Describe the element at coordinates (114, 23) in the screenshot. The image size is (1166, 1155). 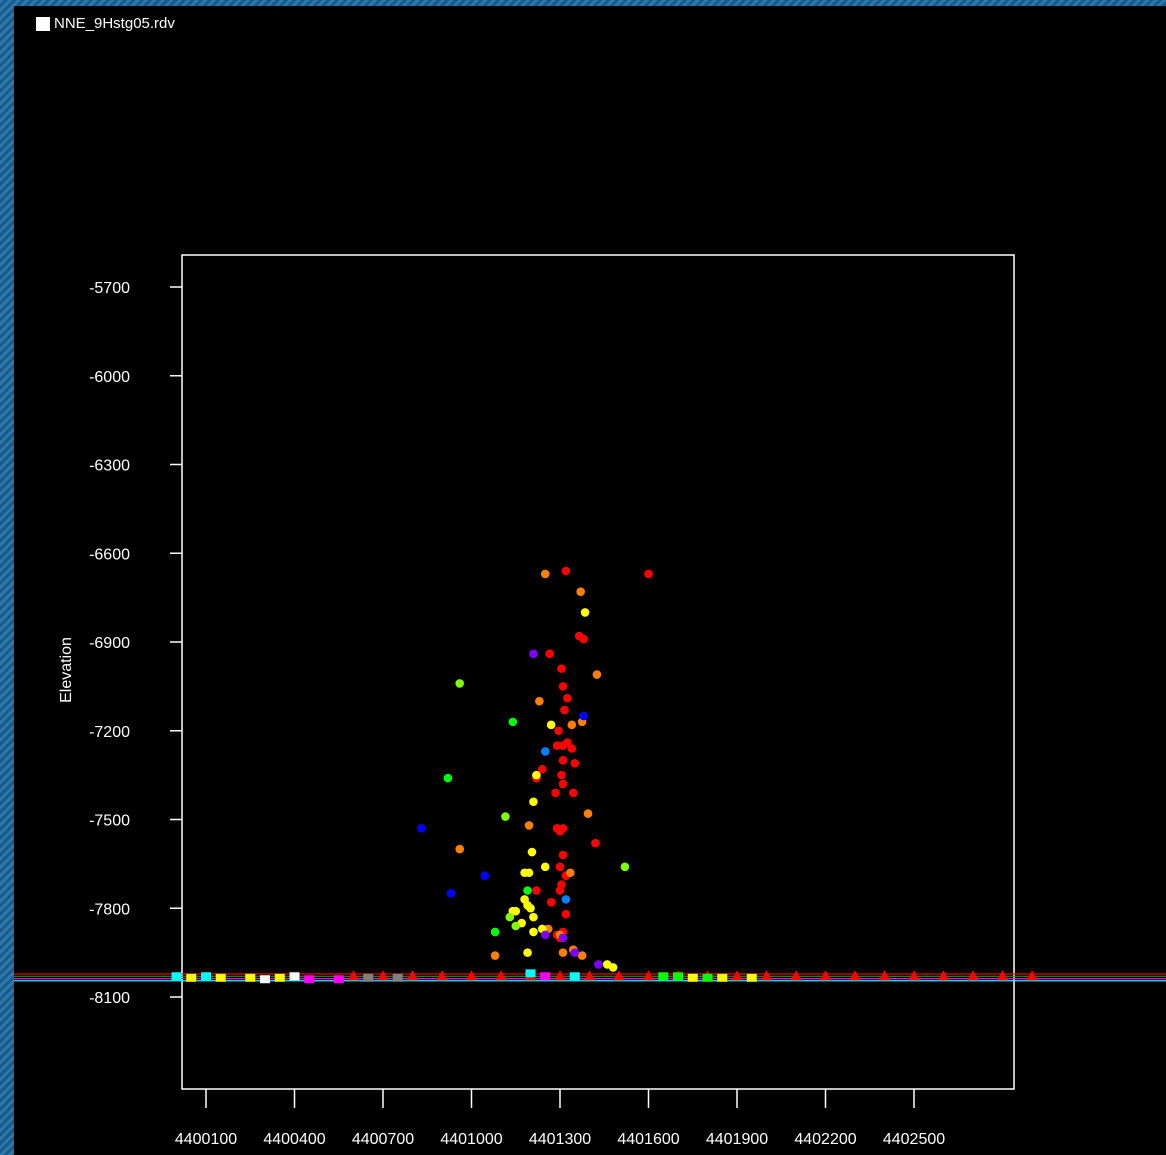
I see `window-title: NNE_9Hstg05.rdv` at that location.